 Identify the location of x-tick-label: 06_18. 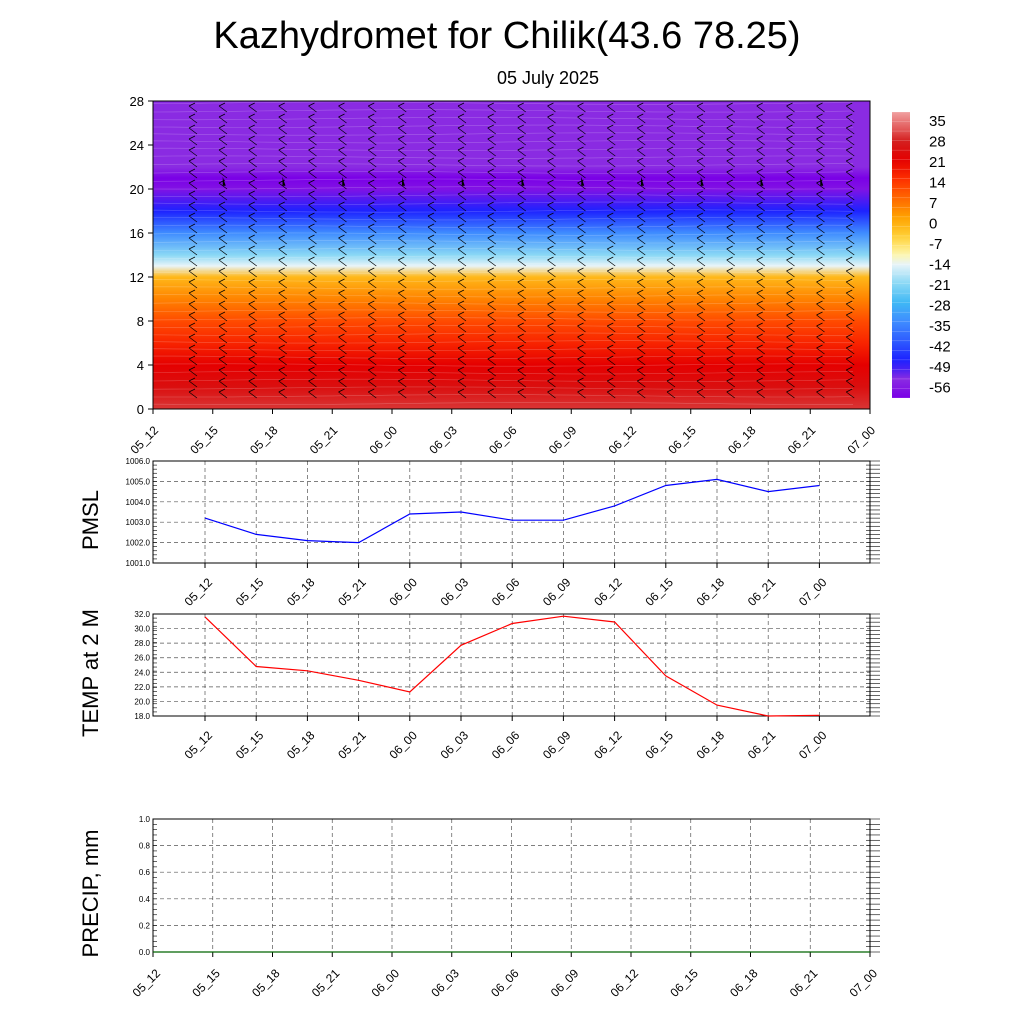
(711, 592).